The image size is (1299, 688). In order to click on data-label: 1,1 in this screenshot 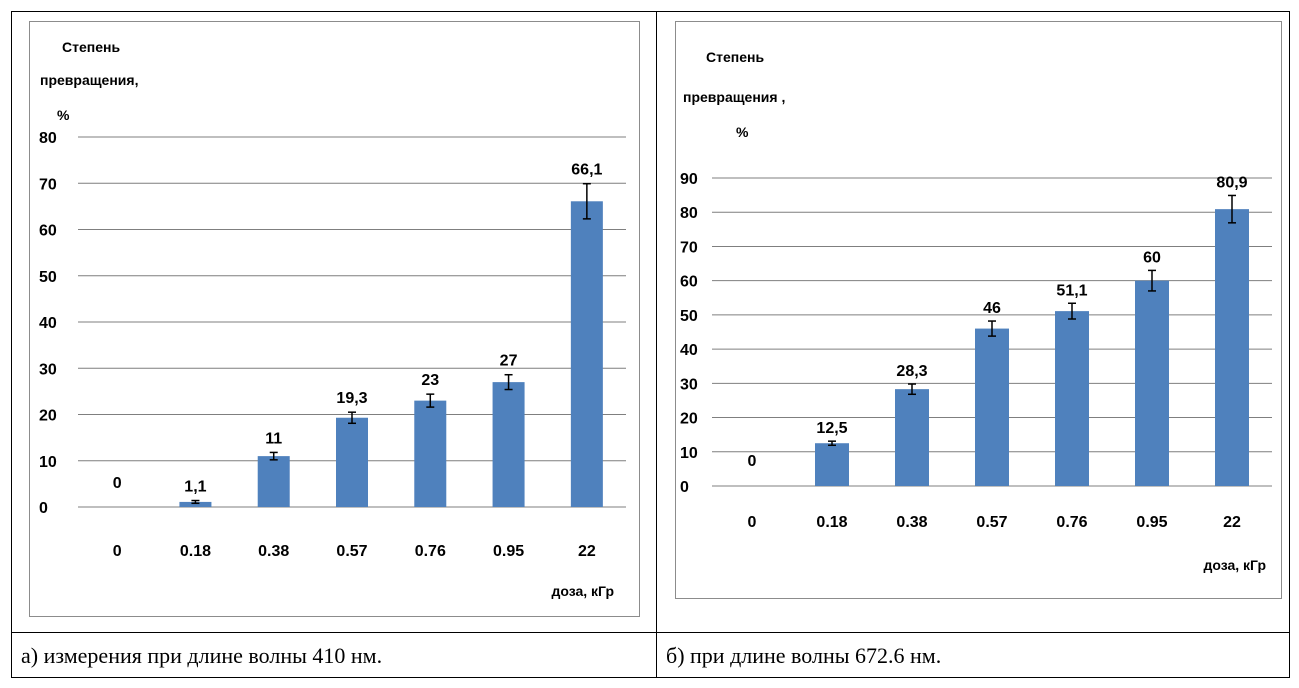, I will do `click(195, 487)`.